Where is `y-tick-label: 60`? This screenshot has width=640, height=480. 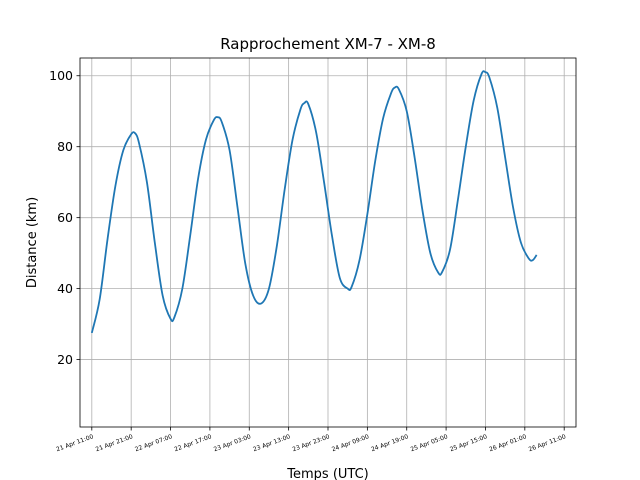 y-tick-label: 60 is located at coordinates (65, 217).